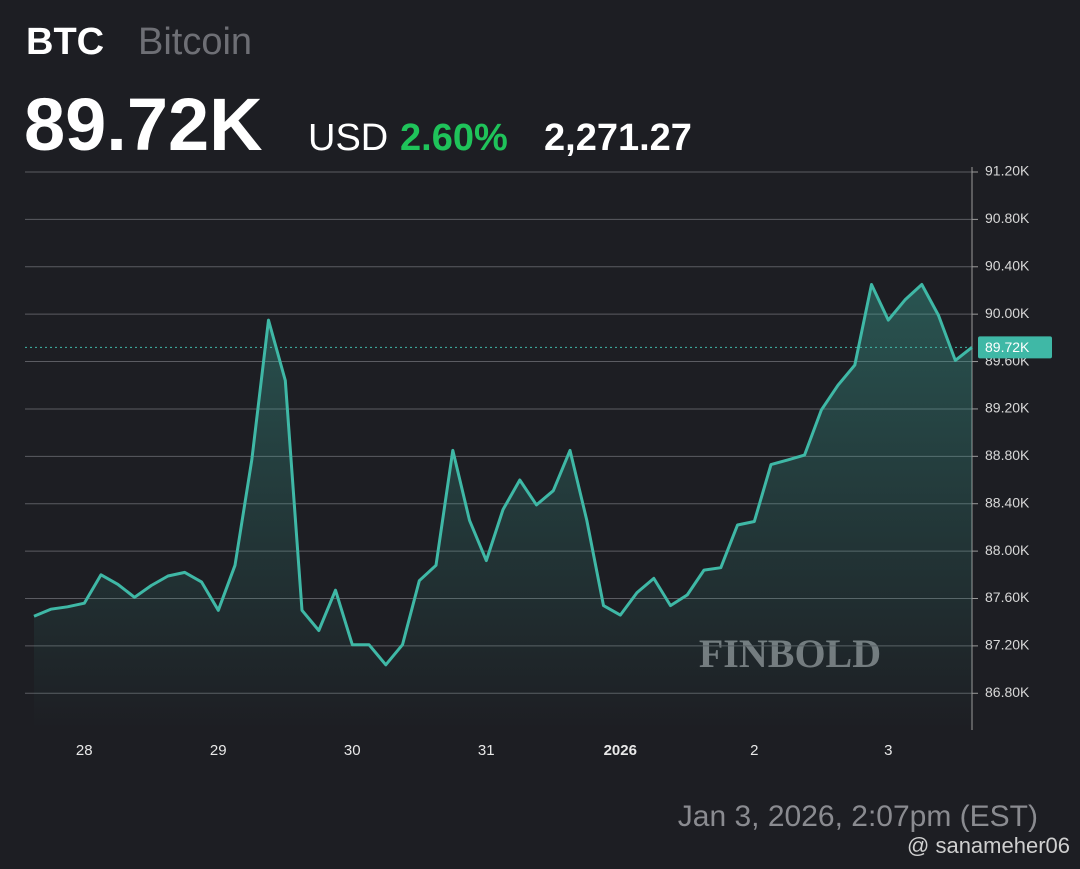 This screenshot has height=869, width=1080. What do you see at coordinates (1007, 550) in the screenshot?
I see `y-tick-label: 88.00K` at bounding box center [1007, 550].